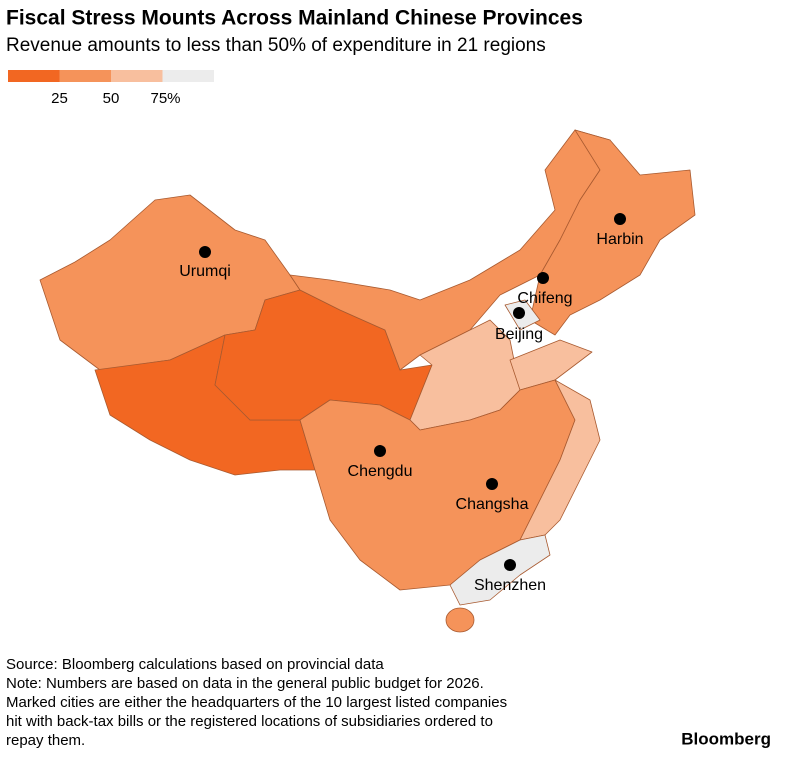 The image size is (785, 758). Describe the element at coordinates (519, 334) in the screenshot. I see `city-label: Beijing` at that location.